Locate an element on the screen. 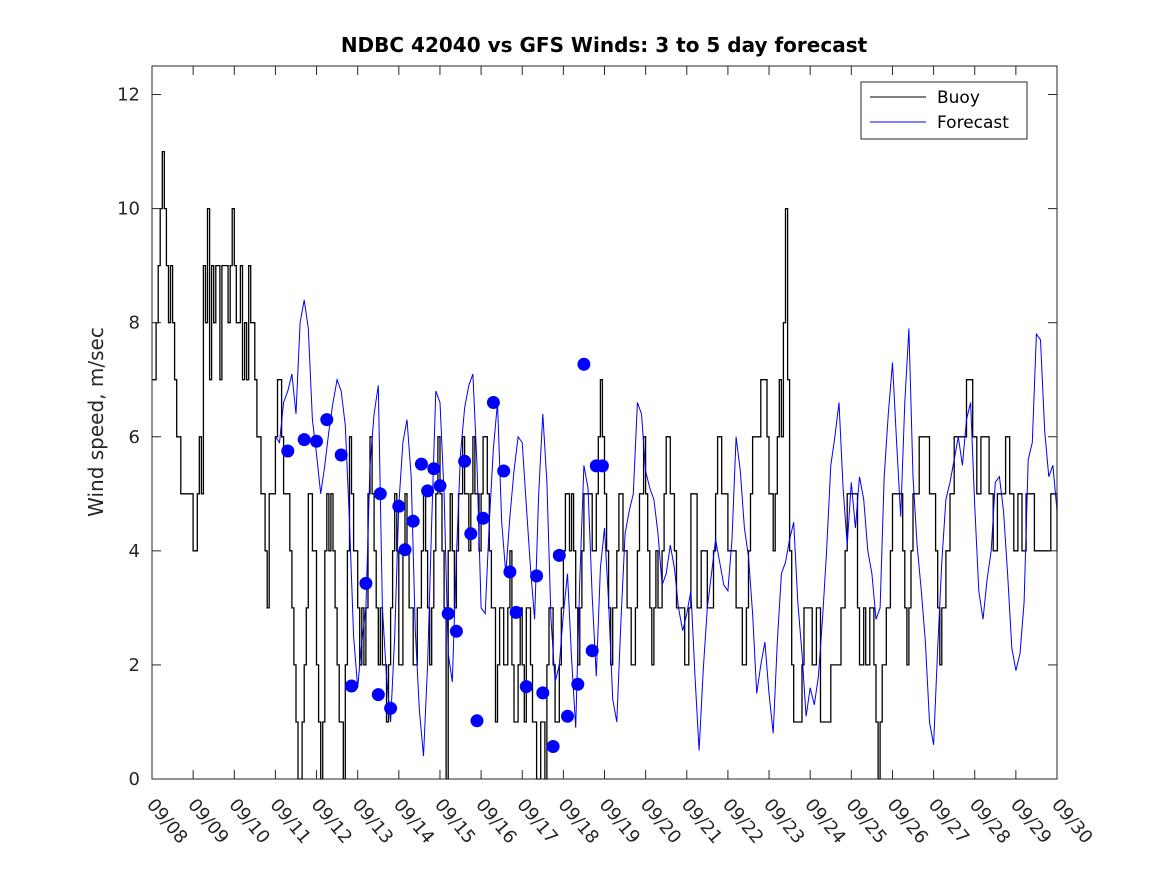 This screenshot has height=875, width=1167. forecast-markers is located at coordinates (445, 555).